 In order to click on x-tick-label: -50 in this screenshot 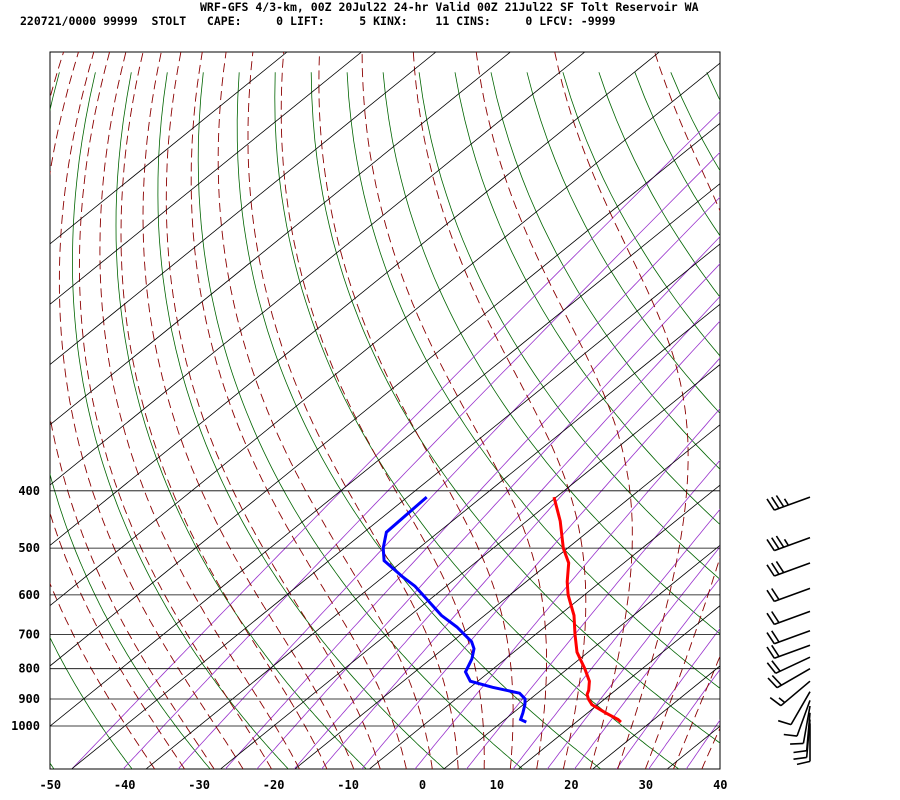, I will do `click(50, 785)`.